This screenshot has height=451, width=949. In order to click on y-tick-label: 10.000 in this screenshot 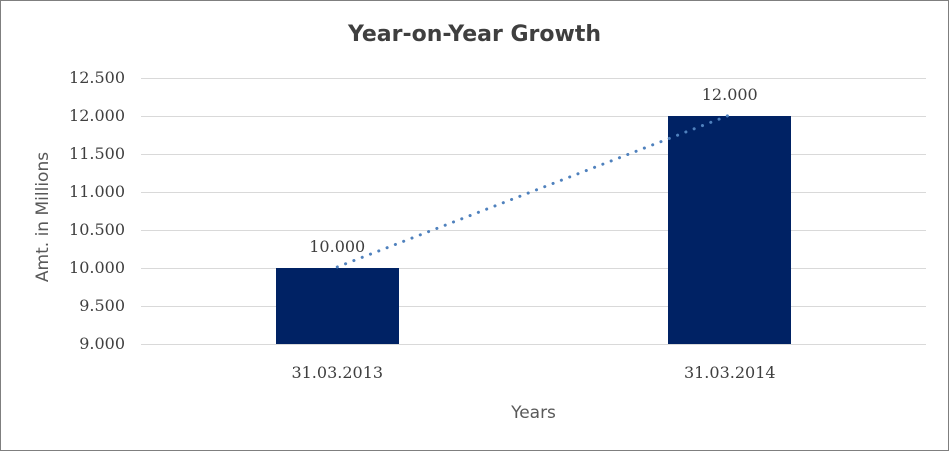, I will do `click(97, 267)`.